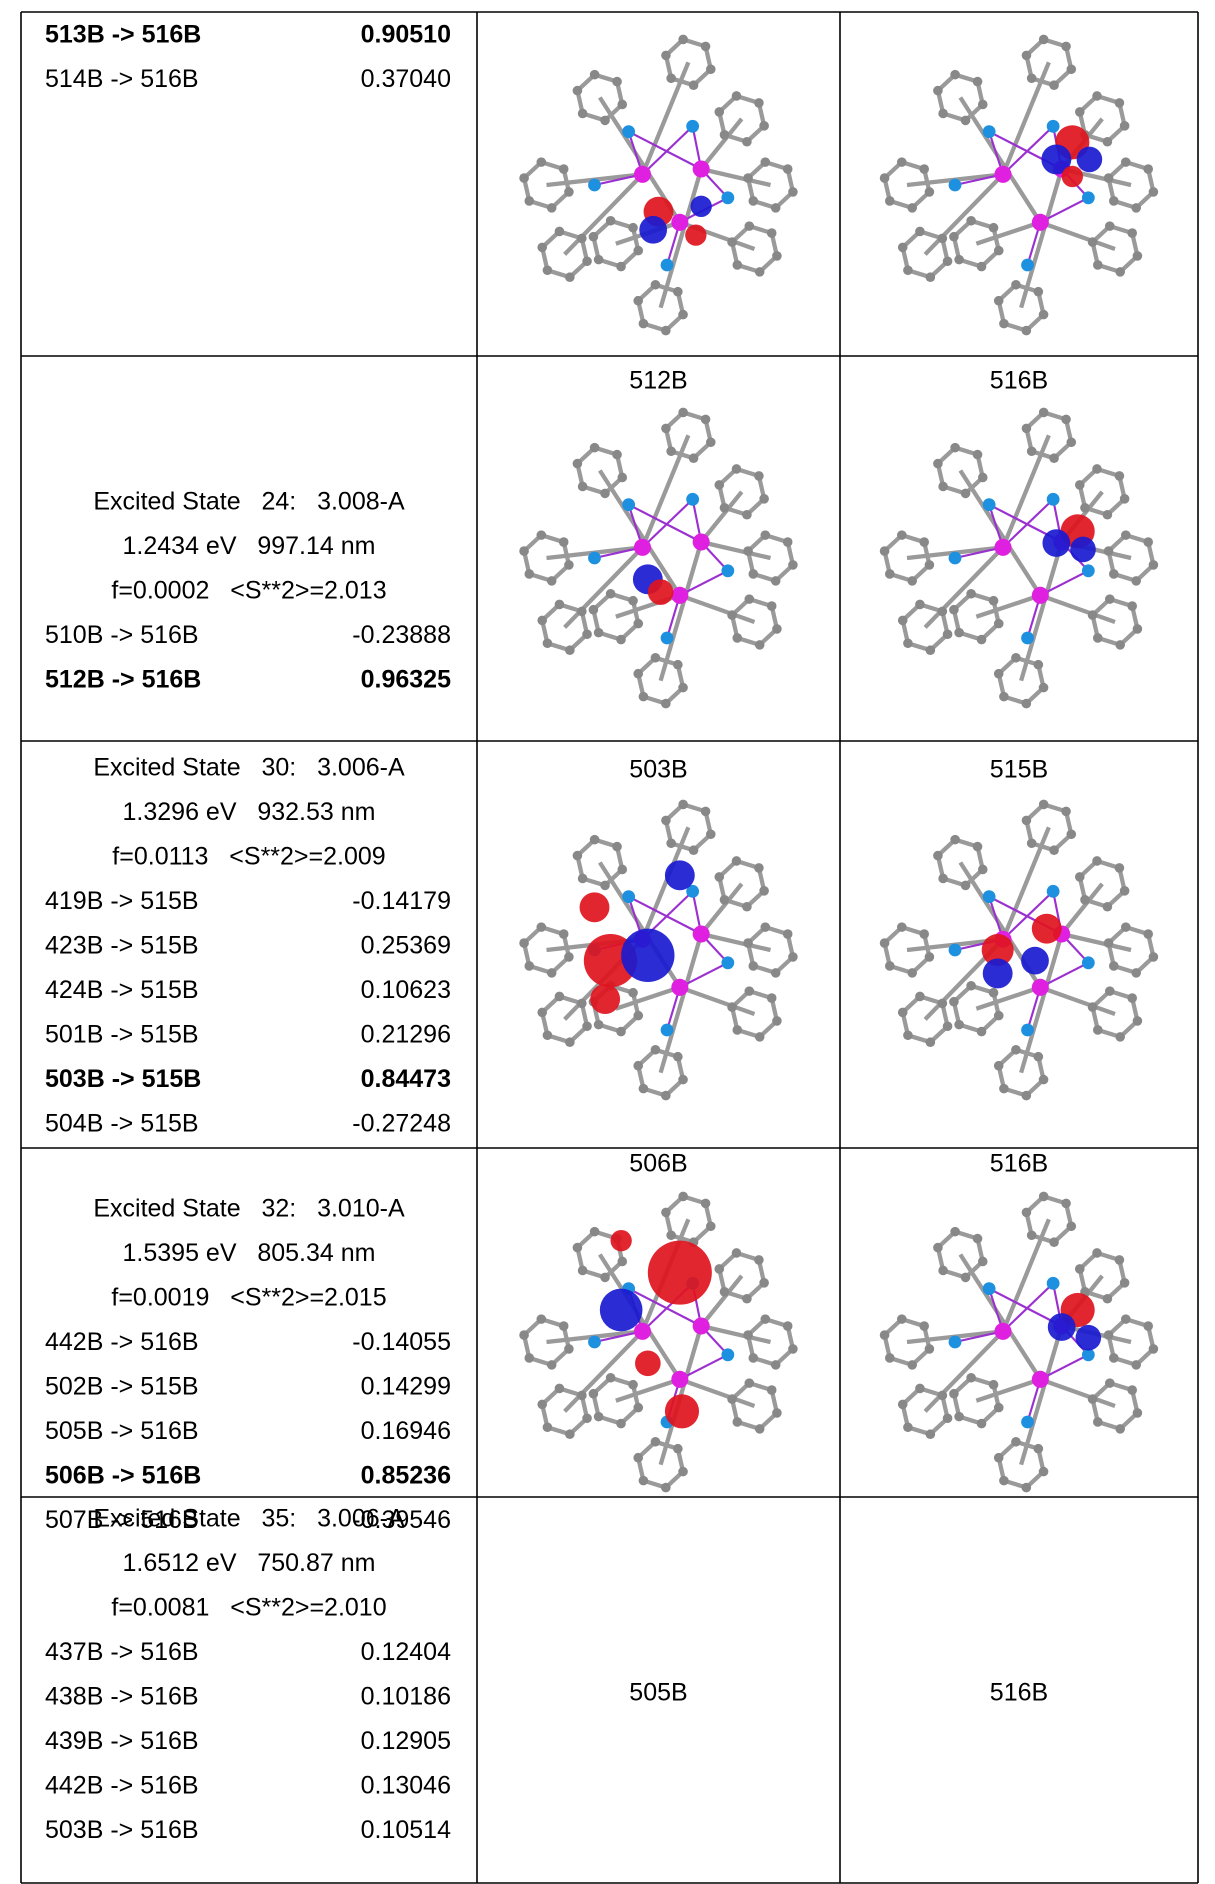  What do you see at coordinates (249, 502) in the screenshot?
I see `state-header: Excited State 24: 3.008-A` at bounding box center [249, 502].